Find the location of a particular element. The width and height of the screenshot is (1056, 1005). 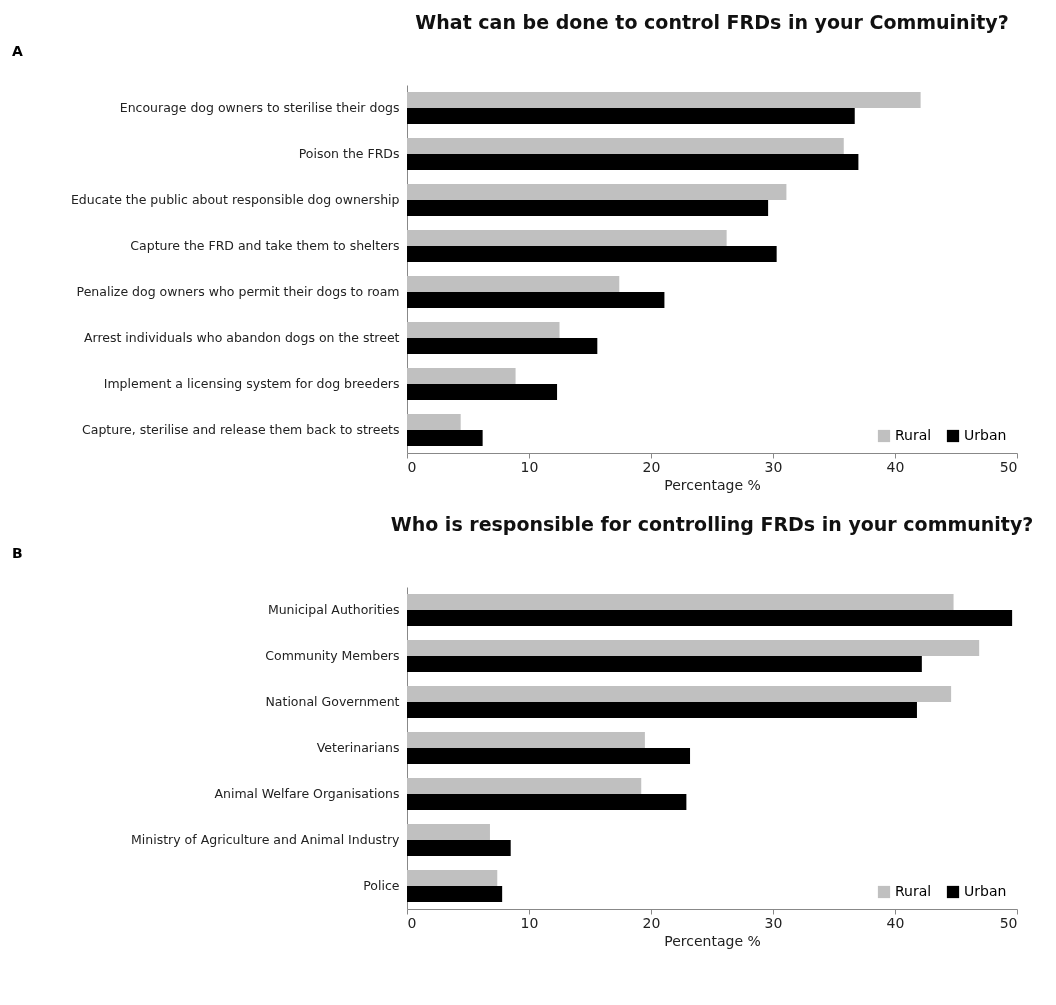

text: A is located at coordinates (17, 51).